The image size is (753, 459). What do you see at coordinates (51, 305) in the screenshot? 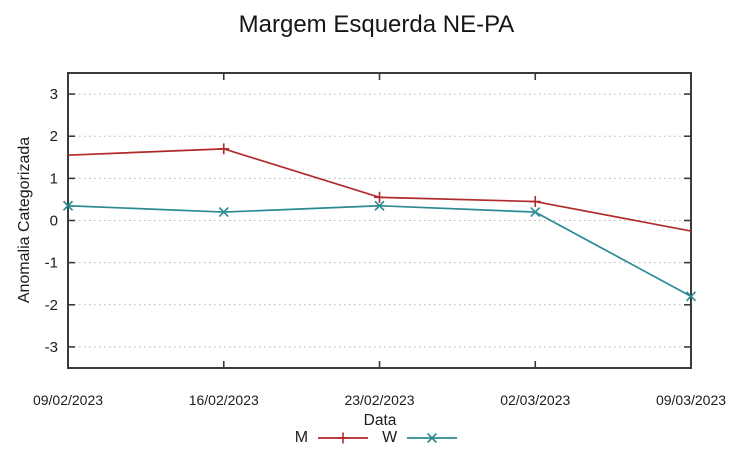
I see `y-tick-label: -2` at bounding box center [51, 305].